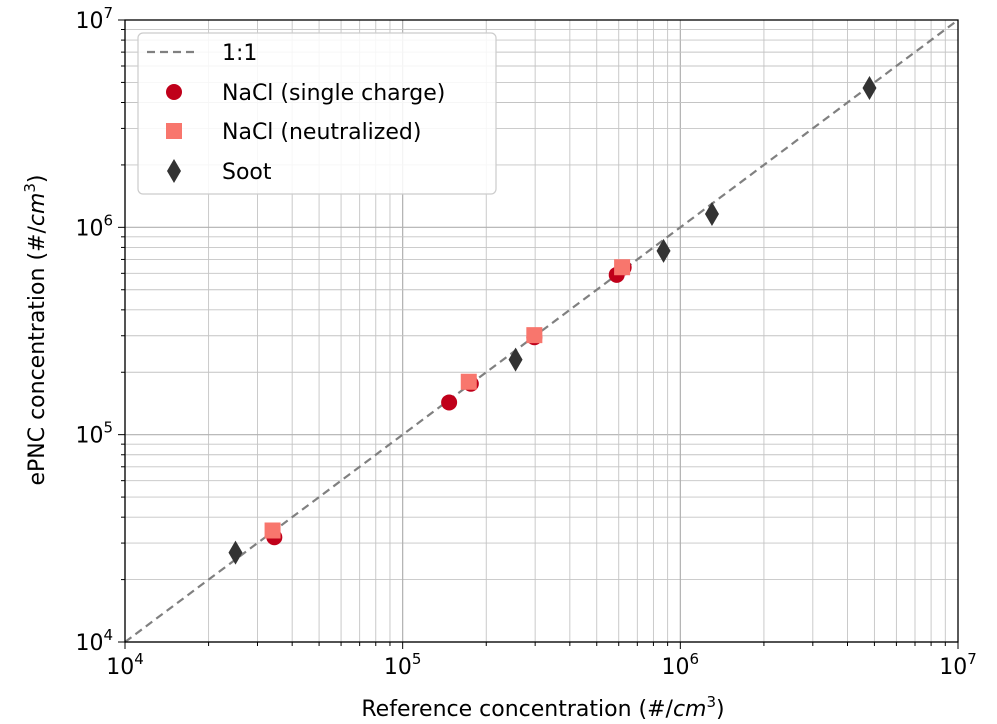  What do you see at coordinates (94, 19) in the screenshot?
I see `y-tick-label: 10⁷` at bounding box center [94, 19].